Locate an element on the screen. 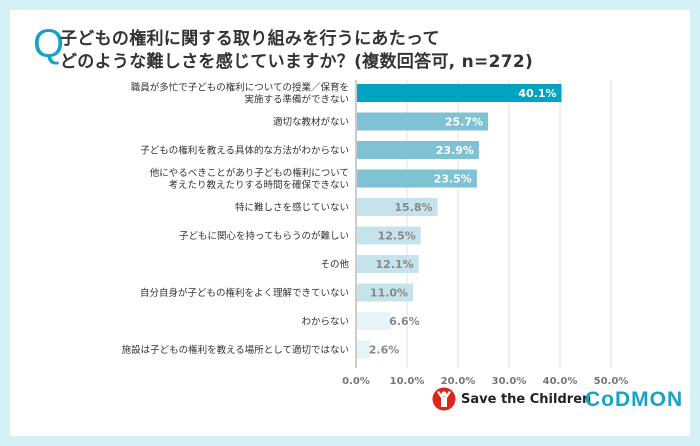 This screenshot has width=700, height=446. x-tick-label: 0.0% is located at coordinates (356, 381).